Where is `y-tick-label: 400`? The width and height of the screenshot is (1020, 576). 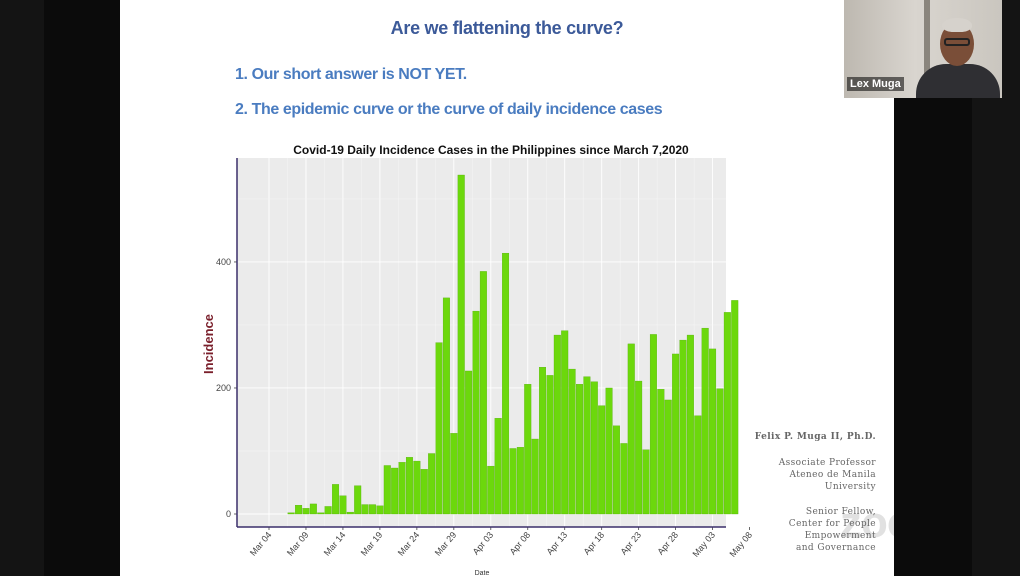 y-tick-label: 400 is located at coordinates (223, 262).